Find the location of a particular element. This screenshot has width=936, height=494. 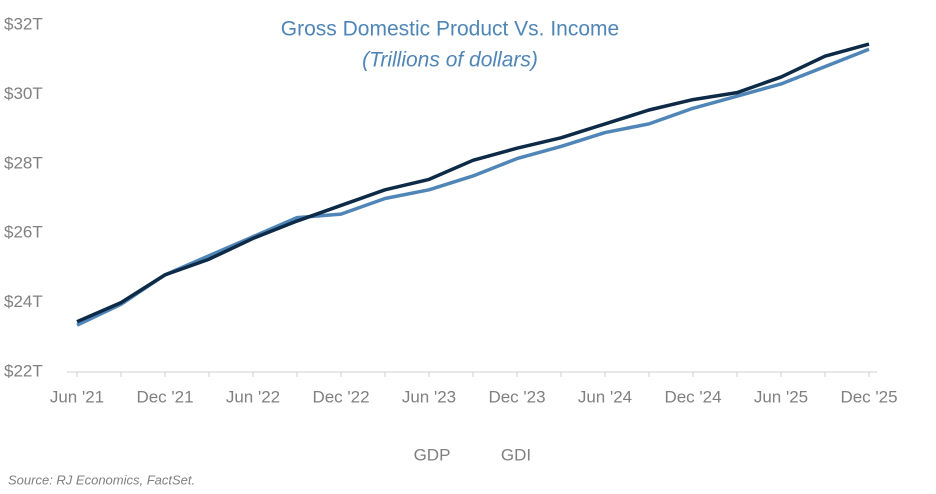

y-tick-label: $32T is located at coordinates (23, 23).